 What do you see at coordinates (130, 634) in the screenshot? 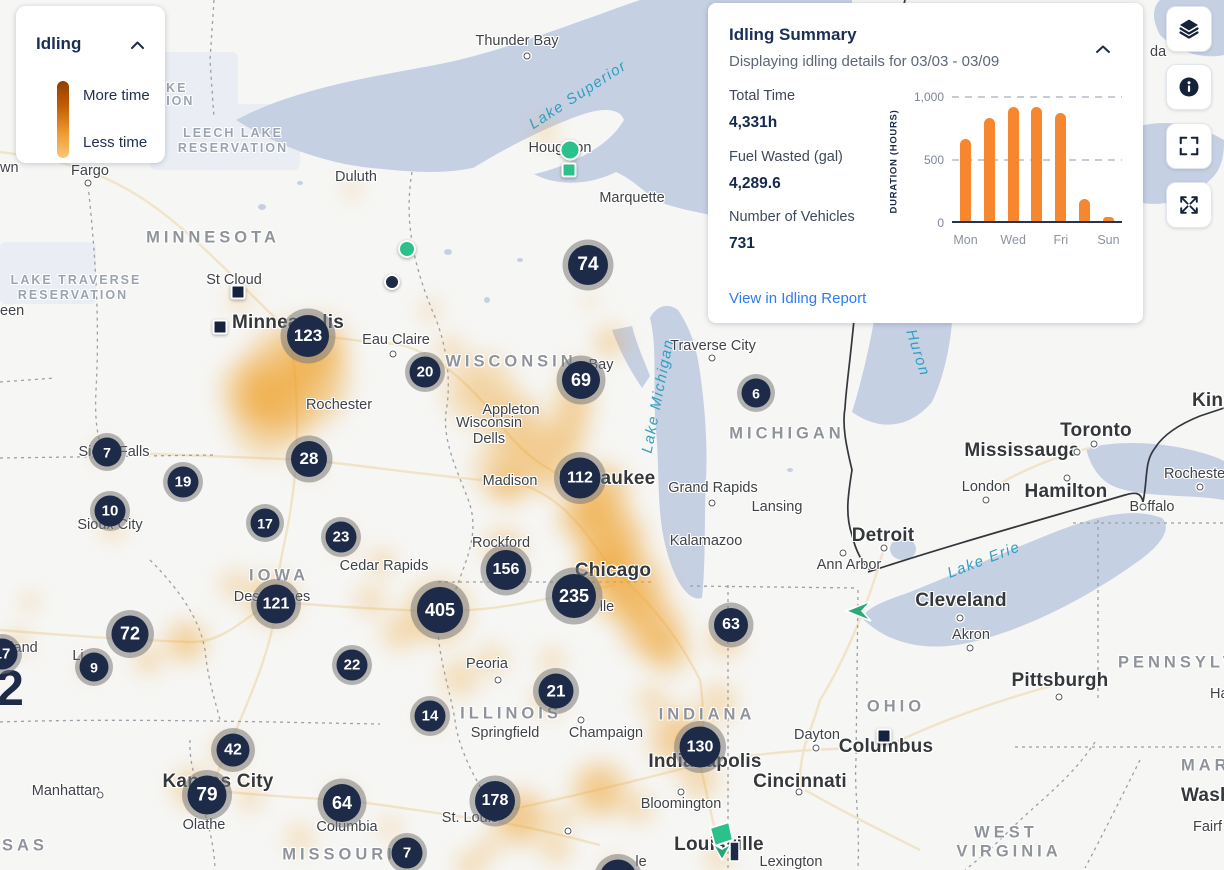
I see `cluster-marker: 72` at bounding box center [130, 634].